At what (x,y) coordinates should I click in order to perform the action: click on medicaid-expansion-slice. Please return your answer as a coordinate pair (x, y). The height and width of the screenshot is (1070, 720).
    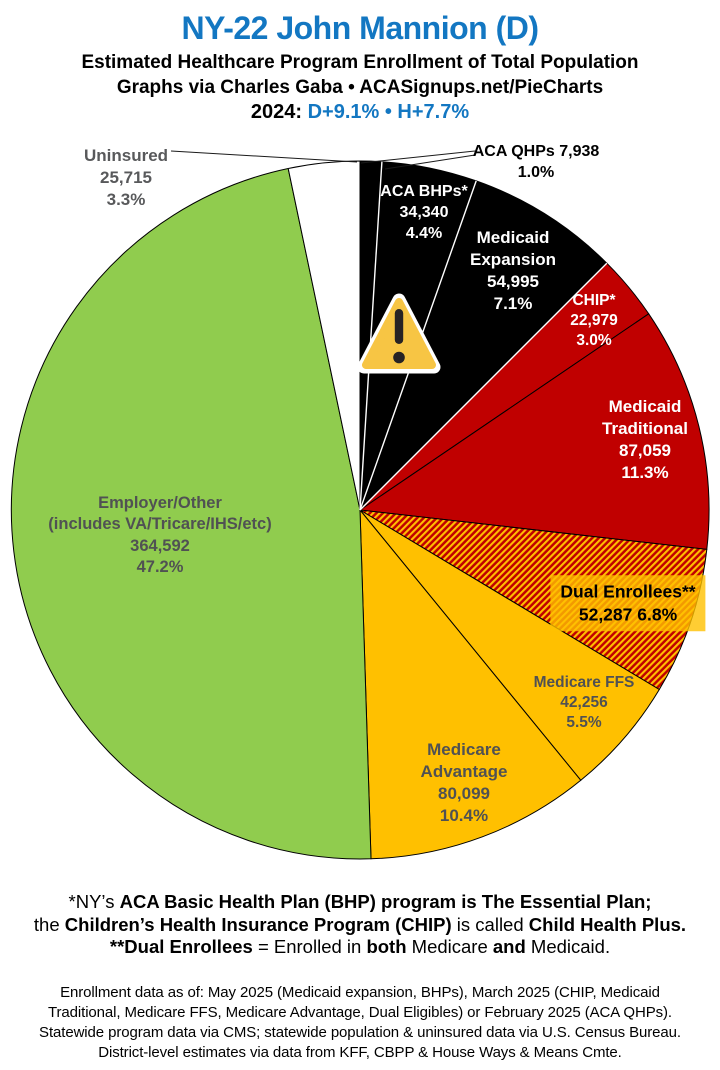
    Looking at the image, I should click on (483, 345).